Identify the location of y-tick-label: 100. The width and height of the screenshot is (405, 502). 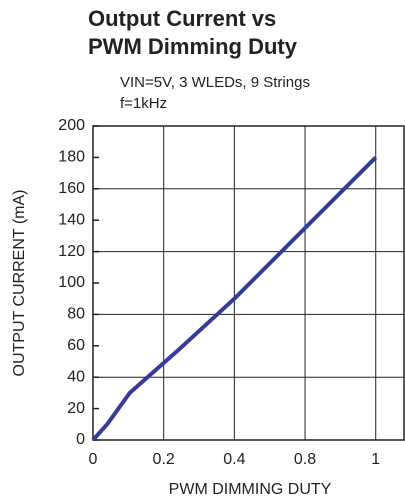
(71, 282).